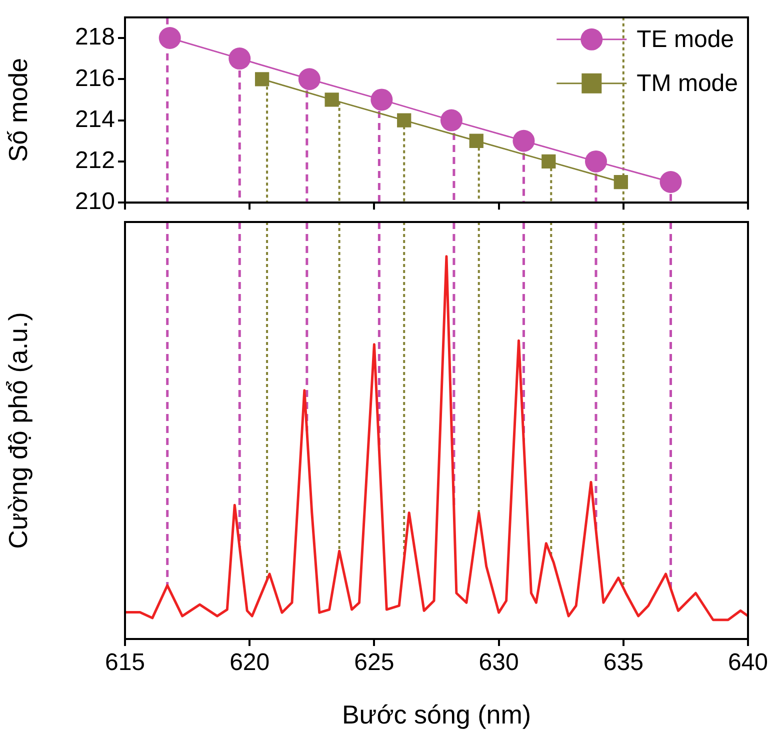 The image size is (776, 736). I want to click on y-axis-title: Số mode, so click(17, 110).